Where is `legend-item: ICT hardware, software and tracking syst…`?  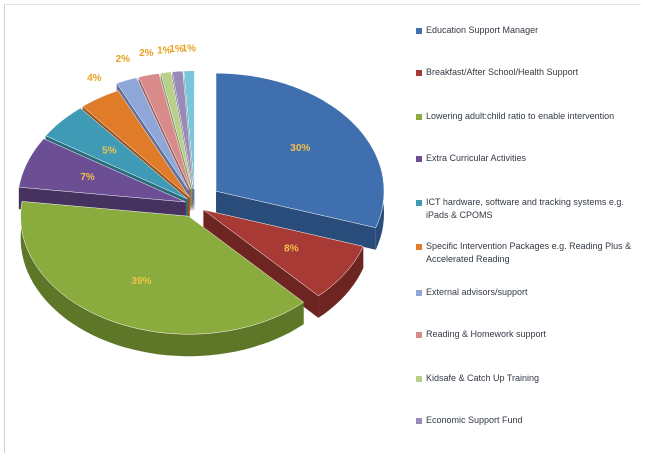 legend-item: ICT hardware, software and tracking syst… is located at coordinates (530, 209).